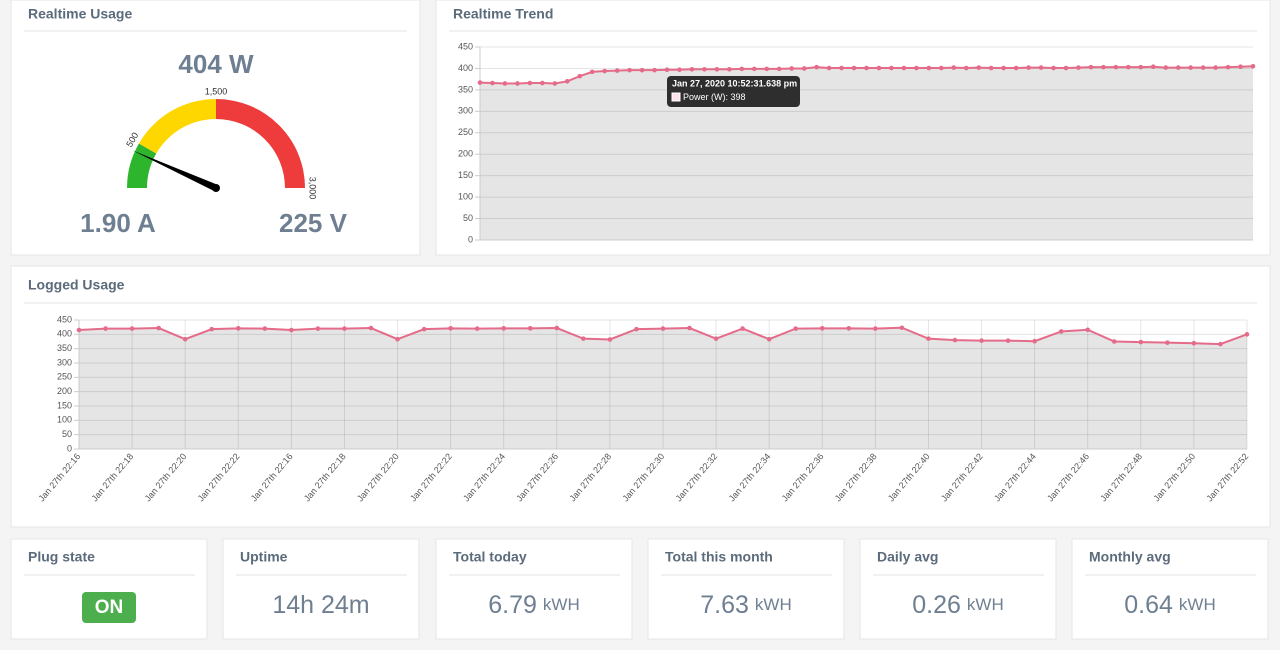 The height and width of the screenshot is (650, 1280). What do you see at coordinates (1148, 605) in the screenshot?
I see `card-number: 0.64` at bounding box center [1148, 605].